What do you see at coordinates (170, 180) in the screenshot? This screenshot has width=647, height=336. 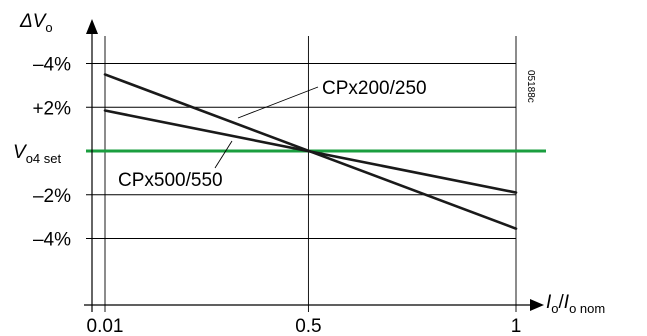 I see `series-annotation: CPx500/550` at bounding box center [170, 180].